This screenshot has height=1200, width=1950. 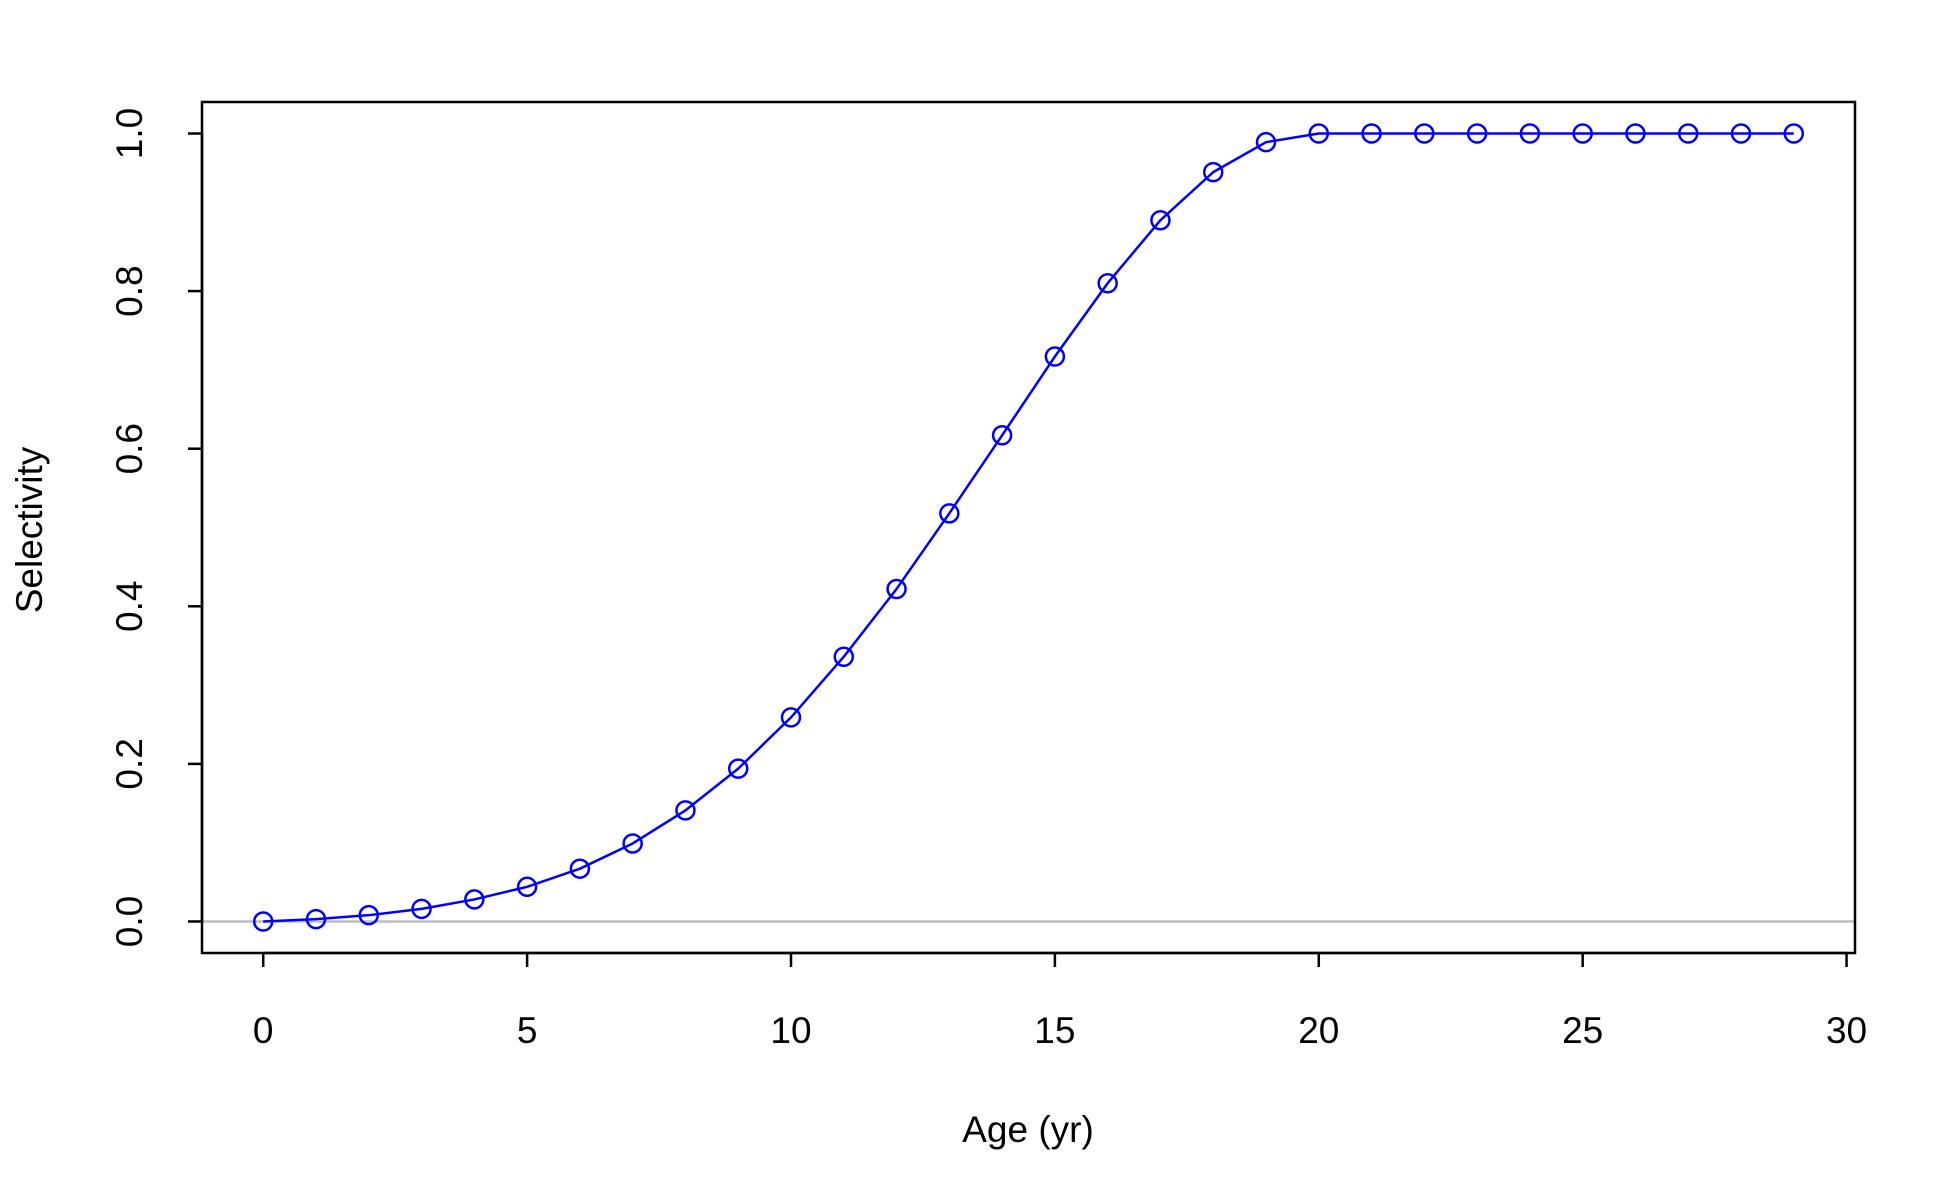 What do you see at coordinates (1846, 1030) in the screenshot?
I see `x-tick-label: 30` at bounding box center [1846, 1030].